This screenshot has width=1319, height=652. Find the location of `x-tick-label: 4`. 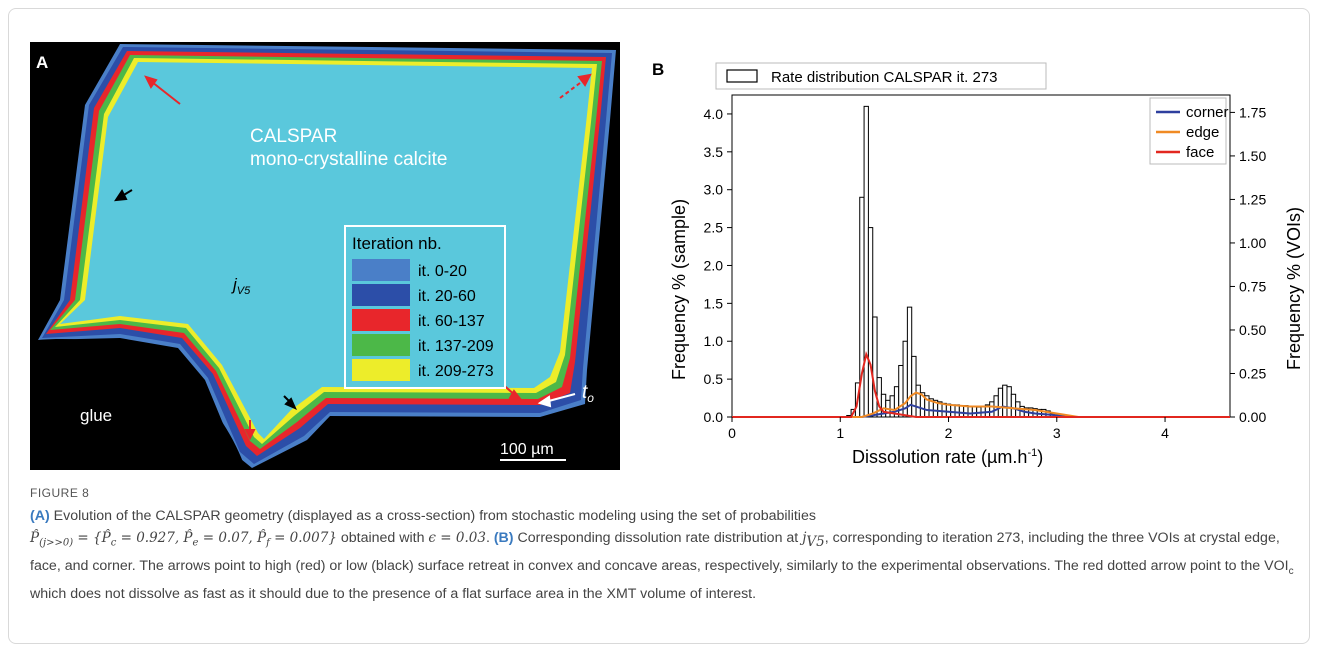

x-tick-label: 4 is located at coordinates (1165, 433).